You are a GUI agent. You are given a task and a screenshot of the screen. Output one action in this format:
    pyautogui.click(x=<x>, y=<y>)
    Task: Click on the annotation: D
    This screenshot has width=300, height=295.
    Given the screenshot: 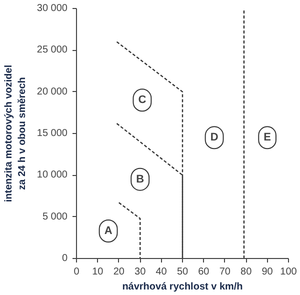 What is the action you would take?
    pyautogui.click(x=214, y=138)
    